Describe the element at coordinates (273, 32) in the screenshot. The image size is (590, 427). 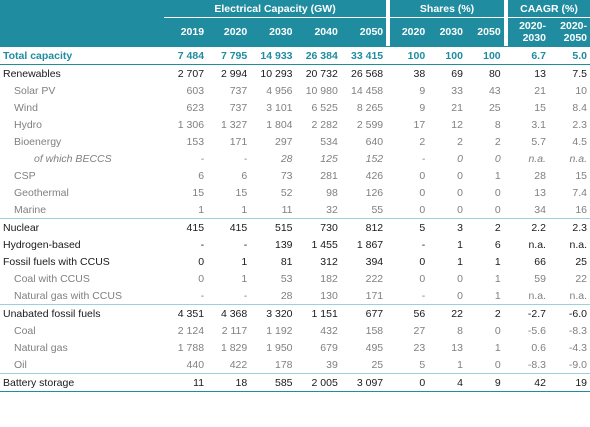
I see `year-header: 2030` at that location.